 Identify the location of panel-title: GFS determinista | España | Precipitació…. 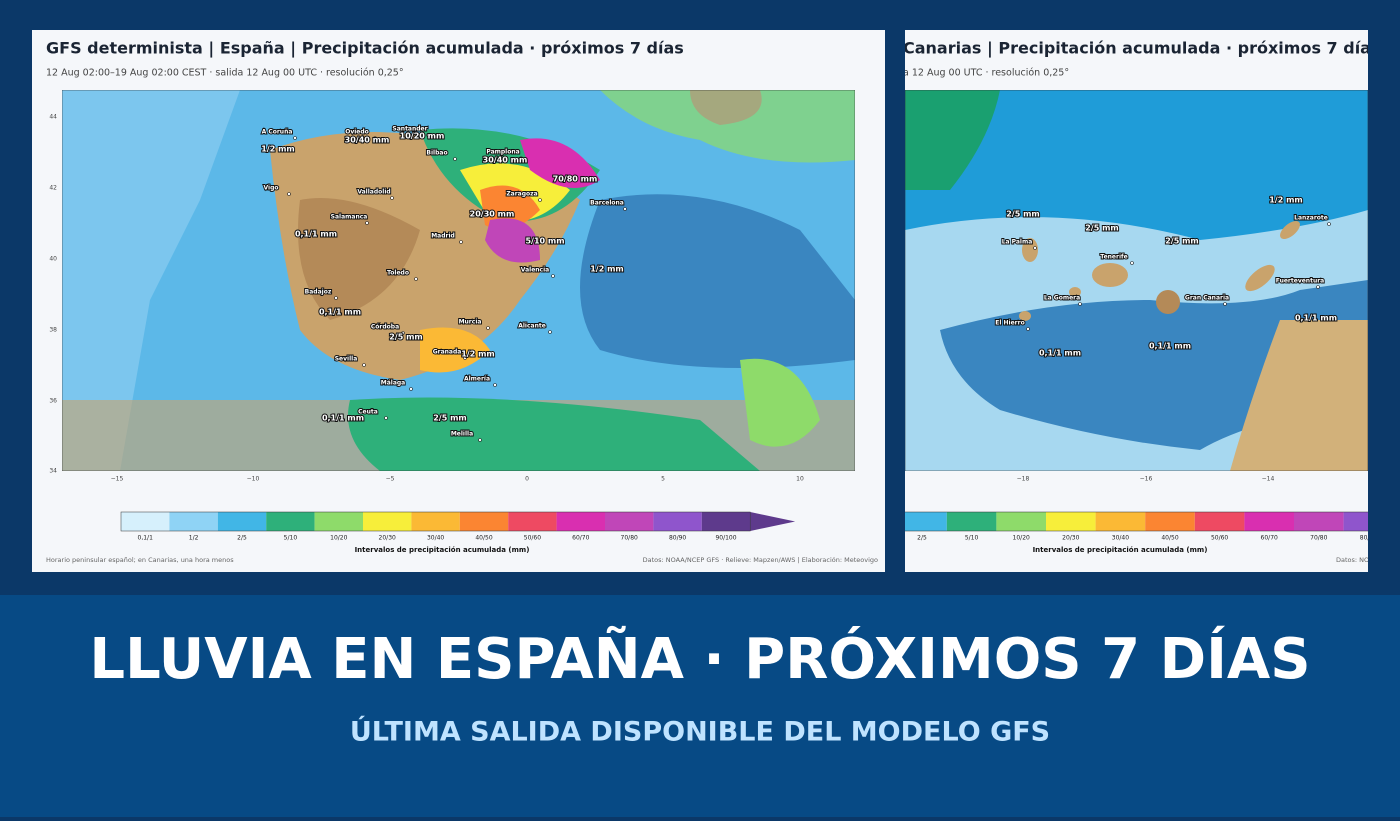
(365, 49).